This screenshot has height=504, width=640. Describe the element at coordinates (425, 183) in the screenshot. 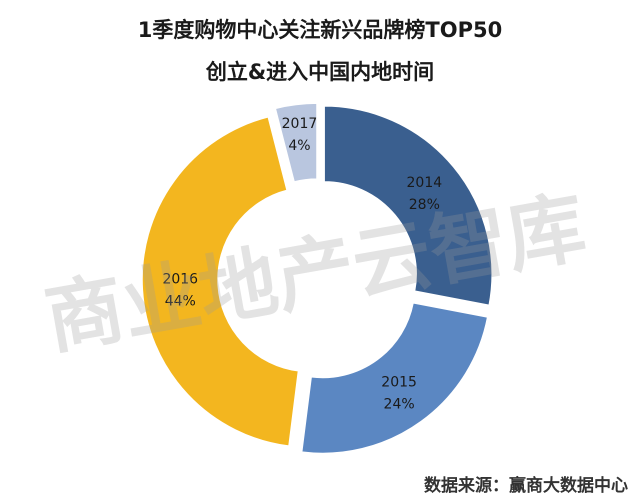

I see `slice-category-label-2014: 2014` at that location.